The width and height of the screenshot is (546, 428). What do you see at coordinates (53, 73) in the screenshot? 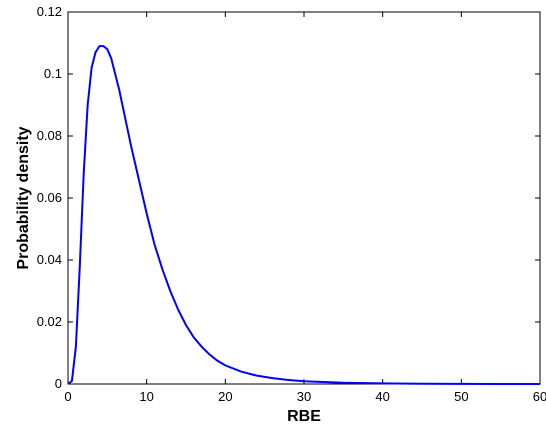
I see `y-tick-label: 0.1` at bounding box center [53, 73].